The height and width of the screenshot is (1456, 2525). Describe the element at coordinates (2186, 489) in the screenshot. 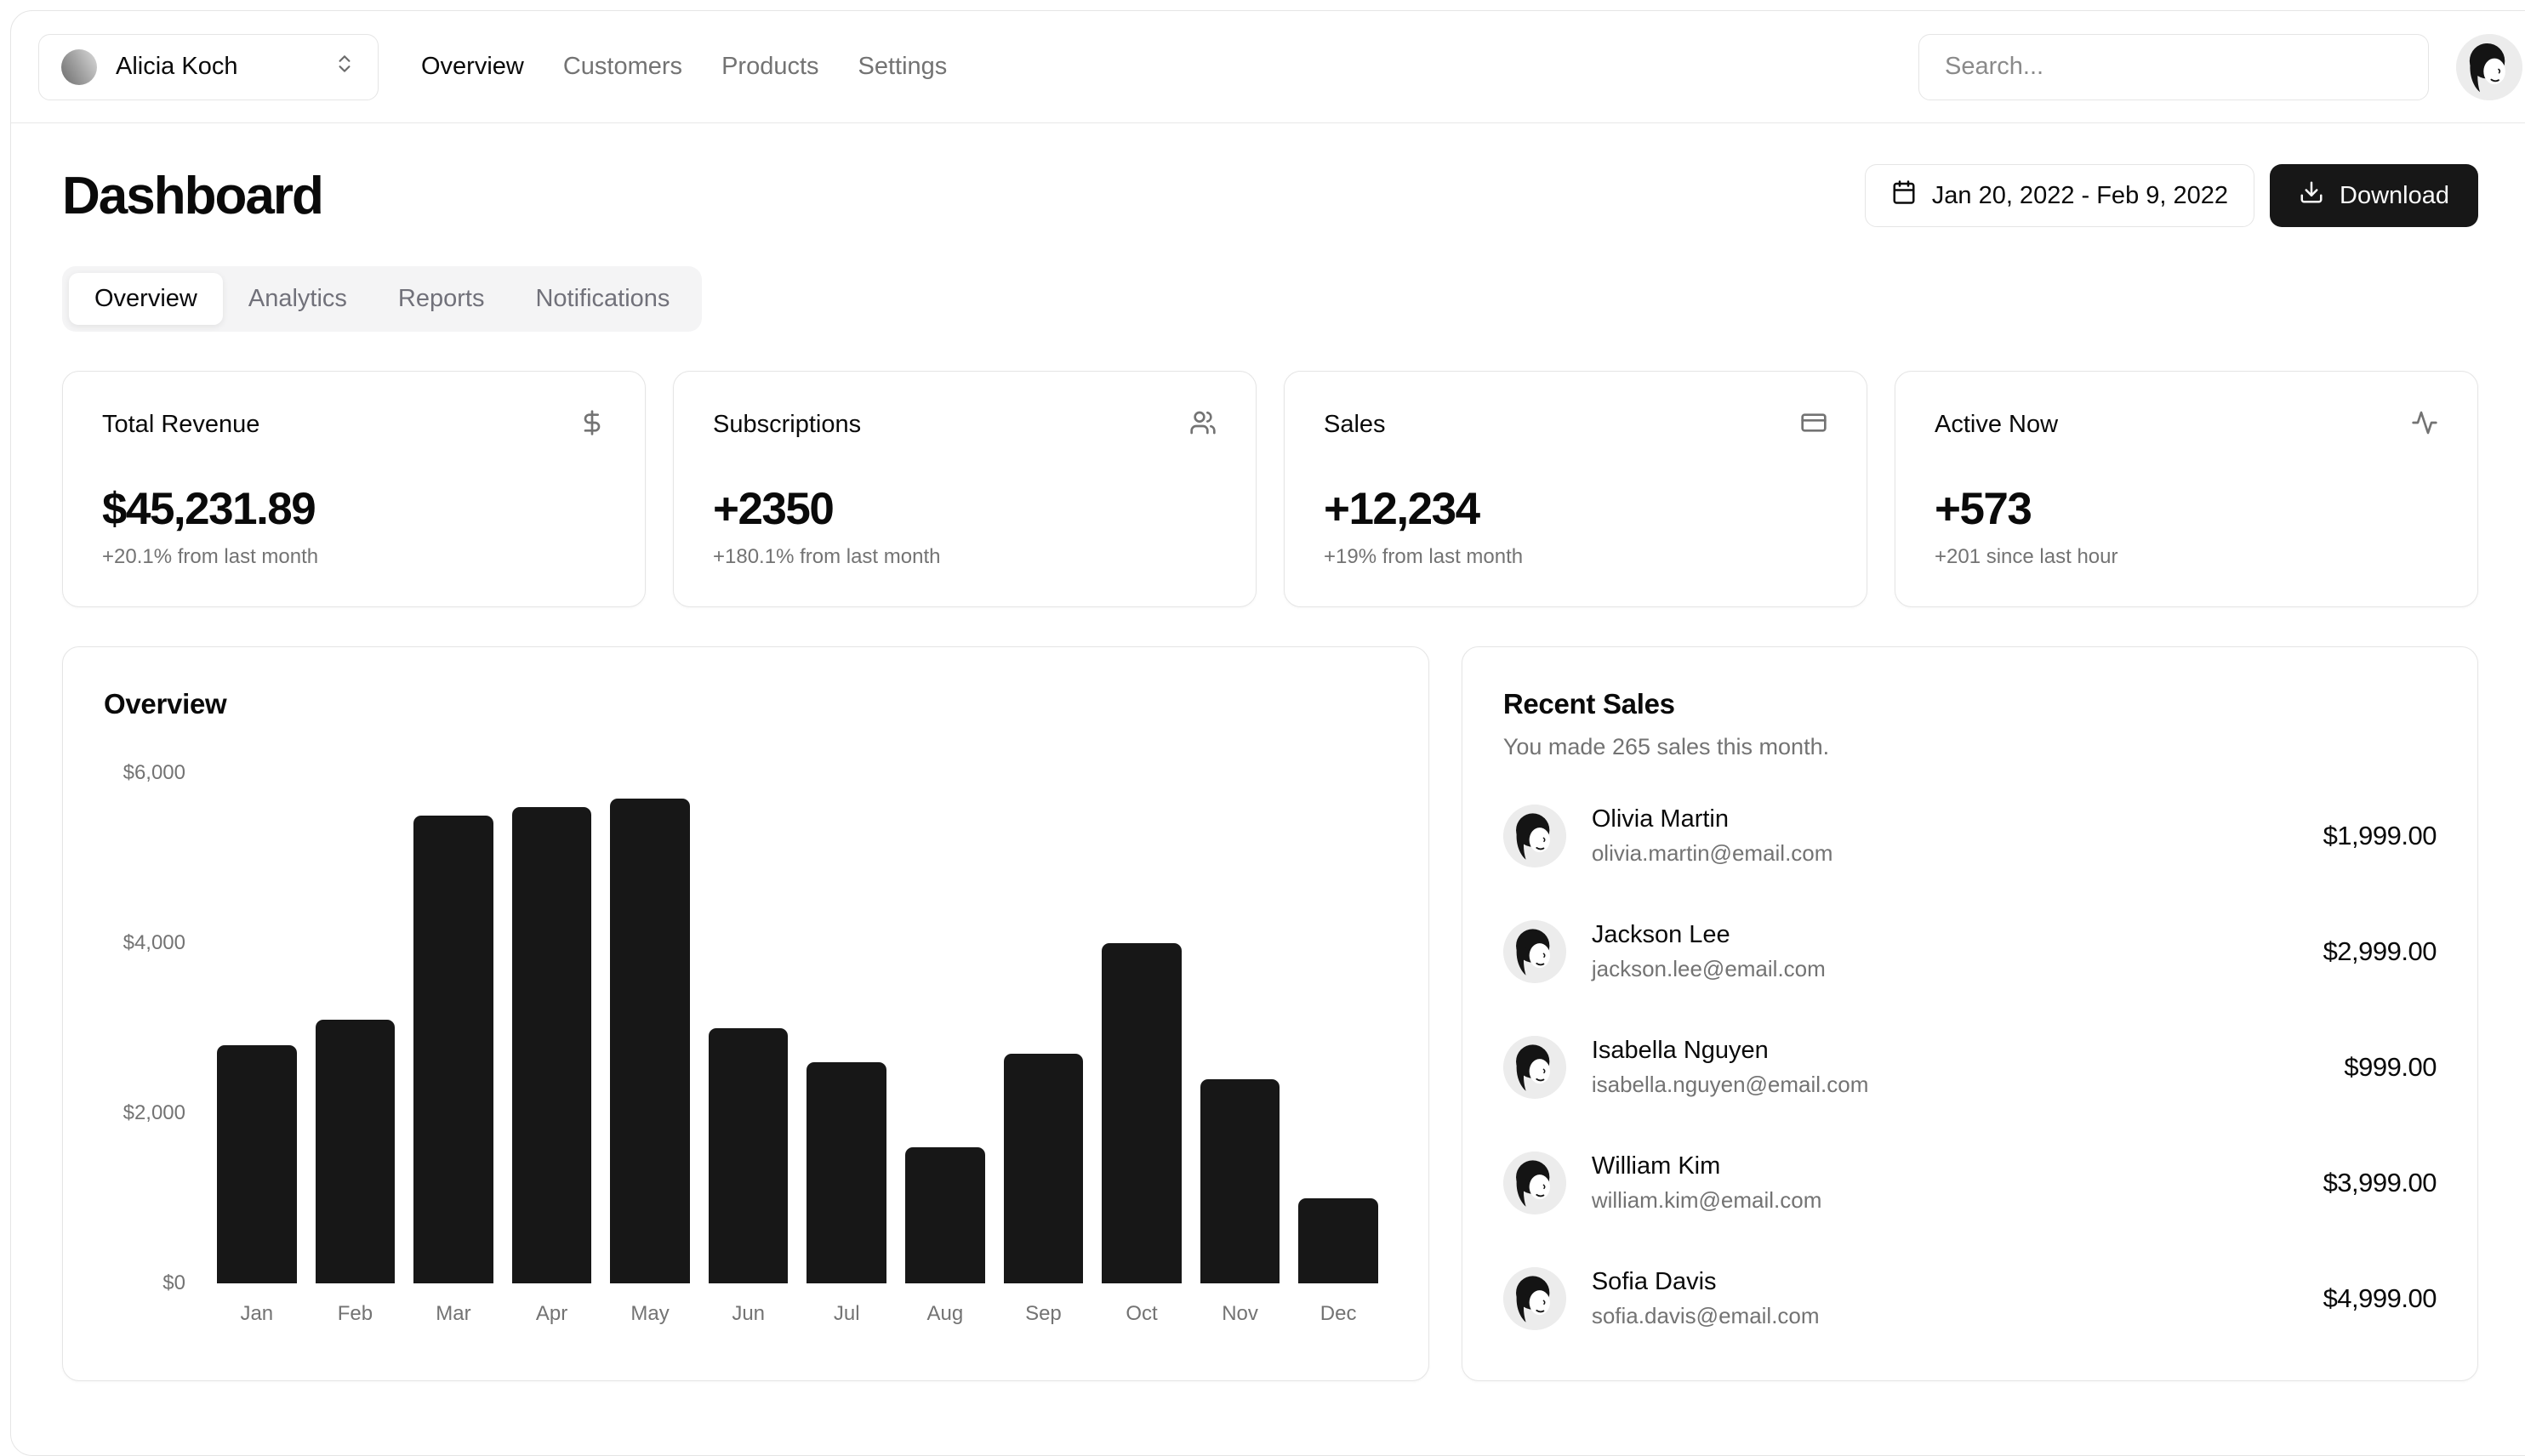

I see `stat-card-active-now: Active Now +573 +201 since last hour` at that location.